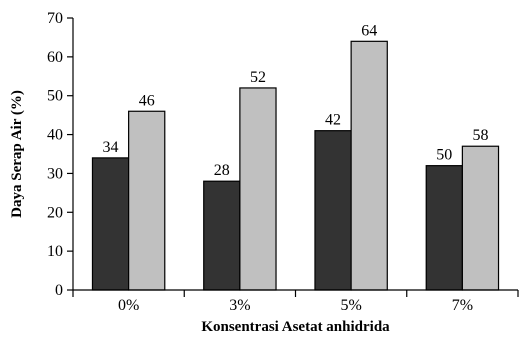  I want to click on data-label: 42, so click(333, 120).